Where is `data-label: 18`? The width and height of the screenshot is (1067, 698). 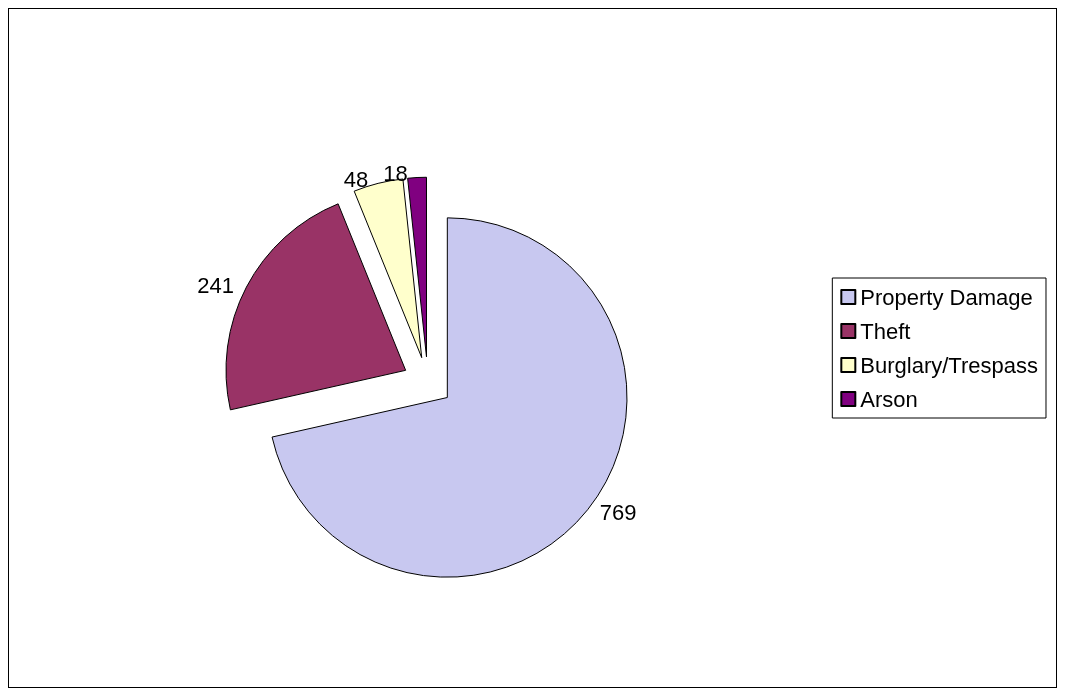
data-label: 18 is located at coordinates (395, 174).